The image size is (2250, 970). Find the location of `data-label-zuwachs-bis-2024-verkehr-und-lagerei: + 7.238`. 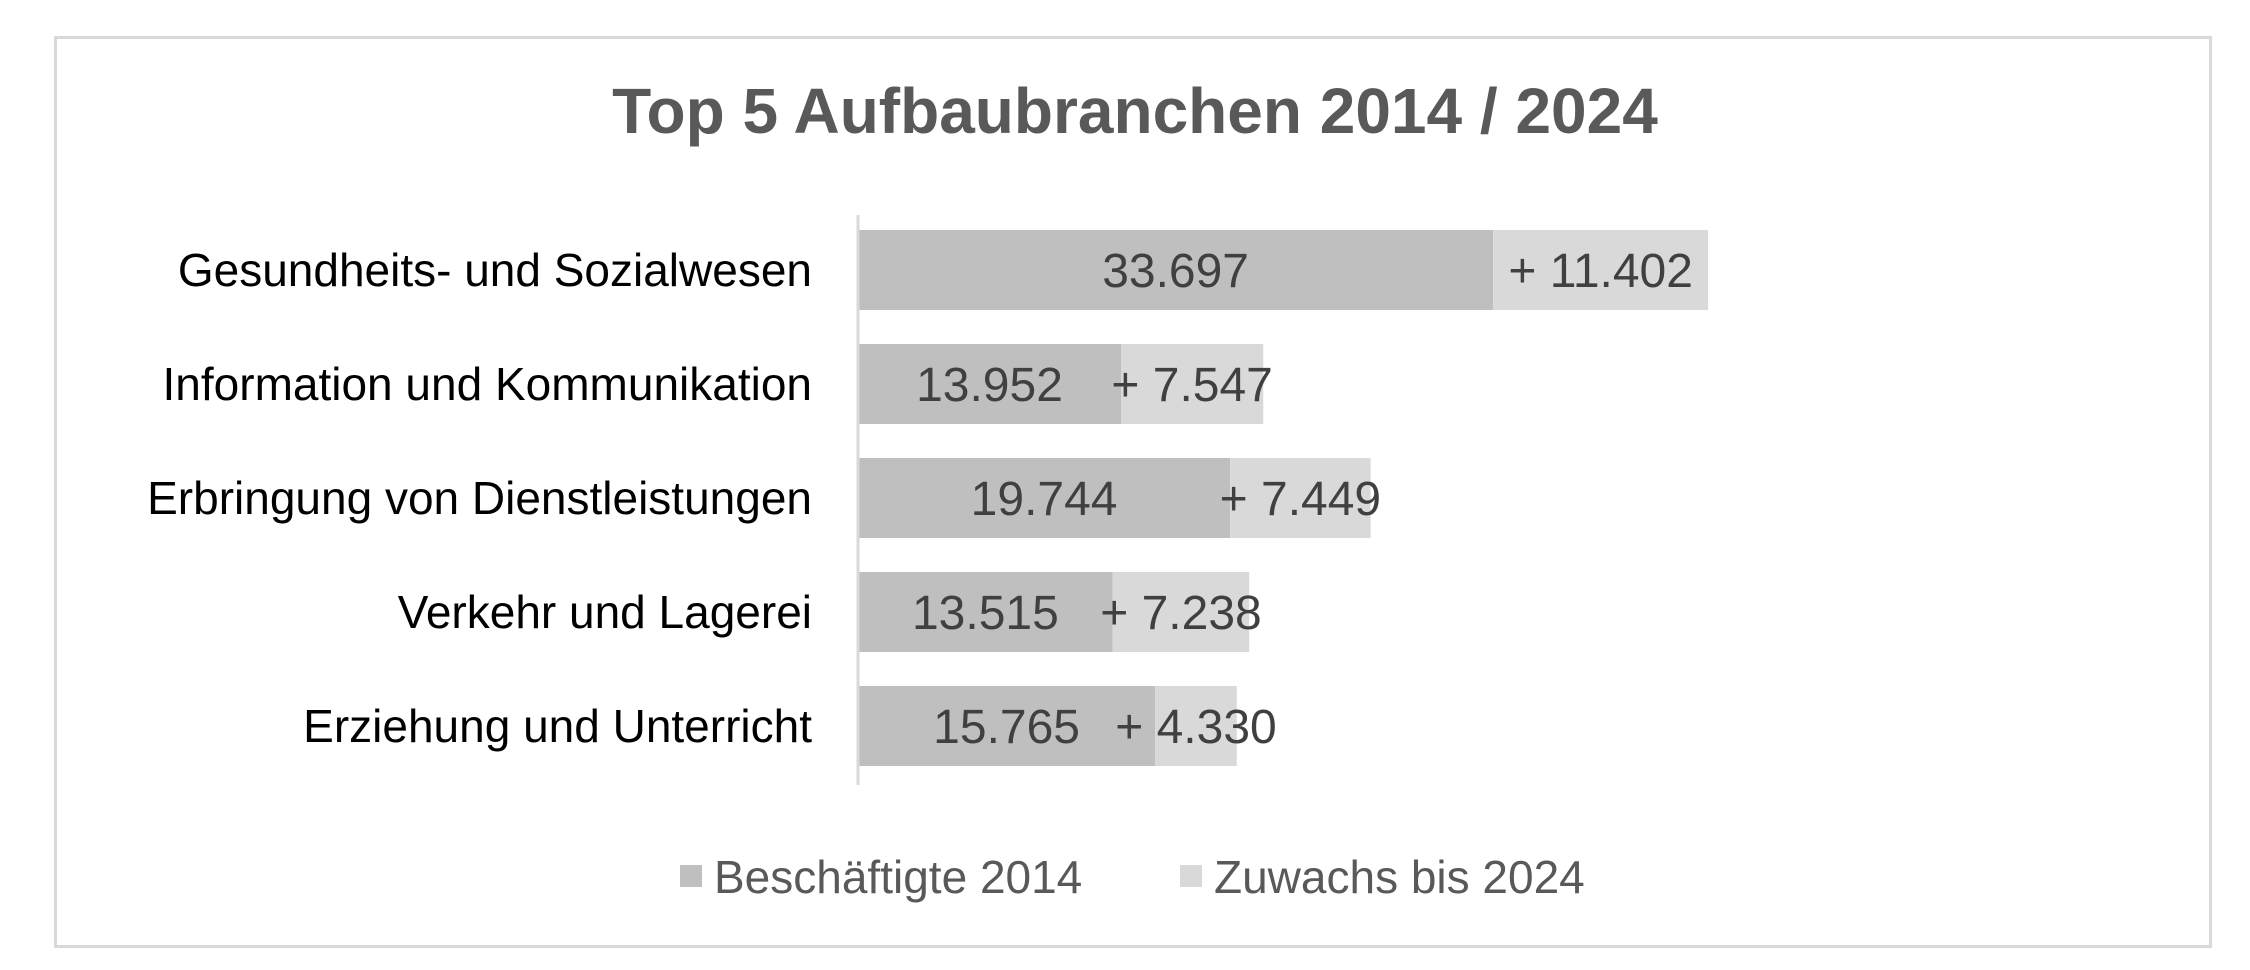

data-label-zuwachs-bis-2024-verkehr-und-lagerei: + 7.238 is located at coordinates (1180, 613).